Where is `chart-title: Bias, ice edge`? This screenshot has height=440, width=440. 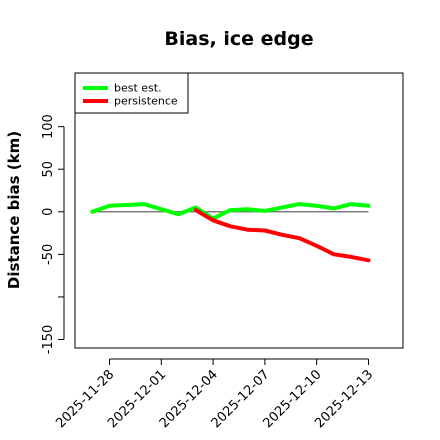
chart-title: Bias, ice edge is located at coordinates (238, 39).